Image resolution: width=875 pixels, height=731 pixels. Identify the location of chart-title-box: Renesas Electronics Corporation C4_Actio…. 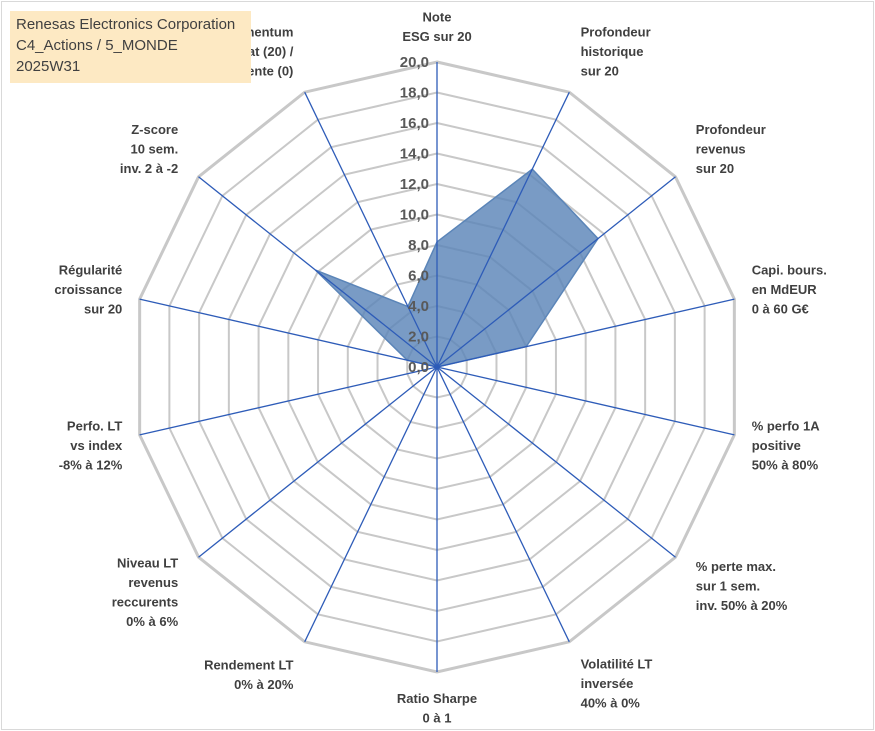
(130, 47).